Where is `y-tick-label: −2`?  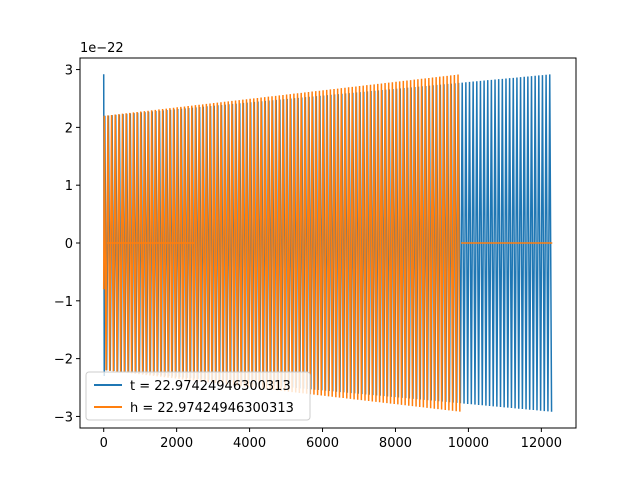 y-tick-label: −2 is located at coordinates (63, 360).